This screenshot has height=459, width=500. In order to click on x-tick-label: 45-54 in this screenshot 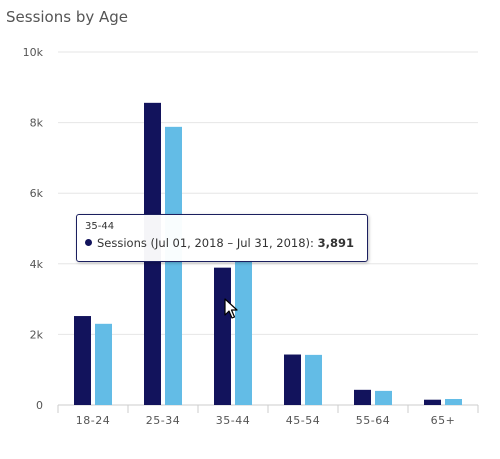, I will do `click(303, 420)`.